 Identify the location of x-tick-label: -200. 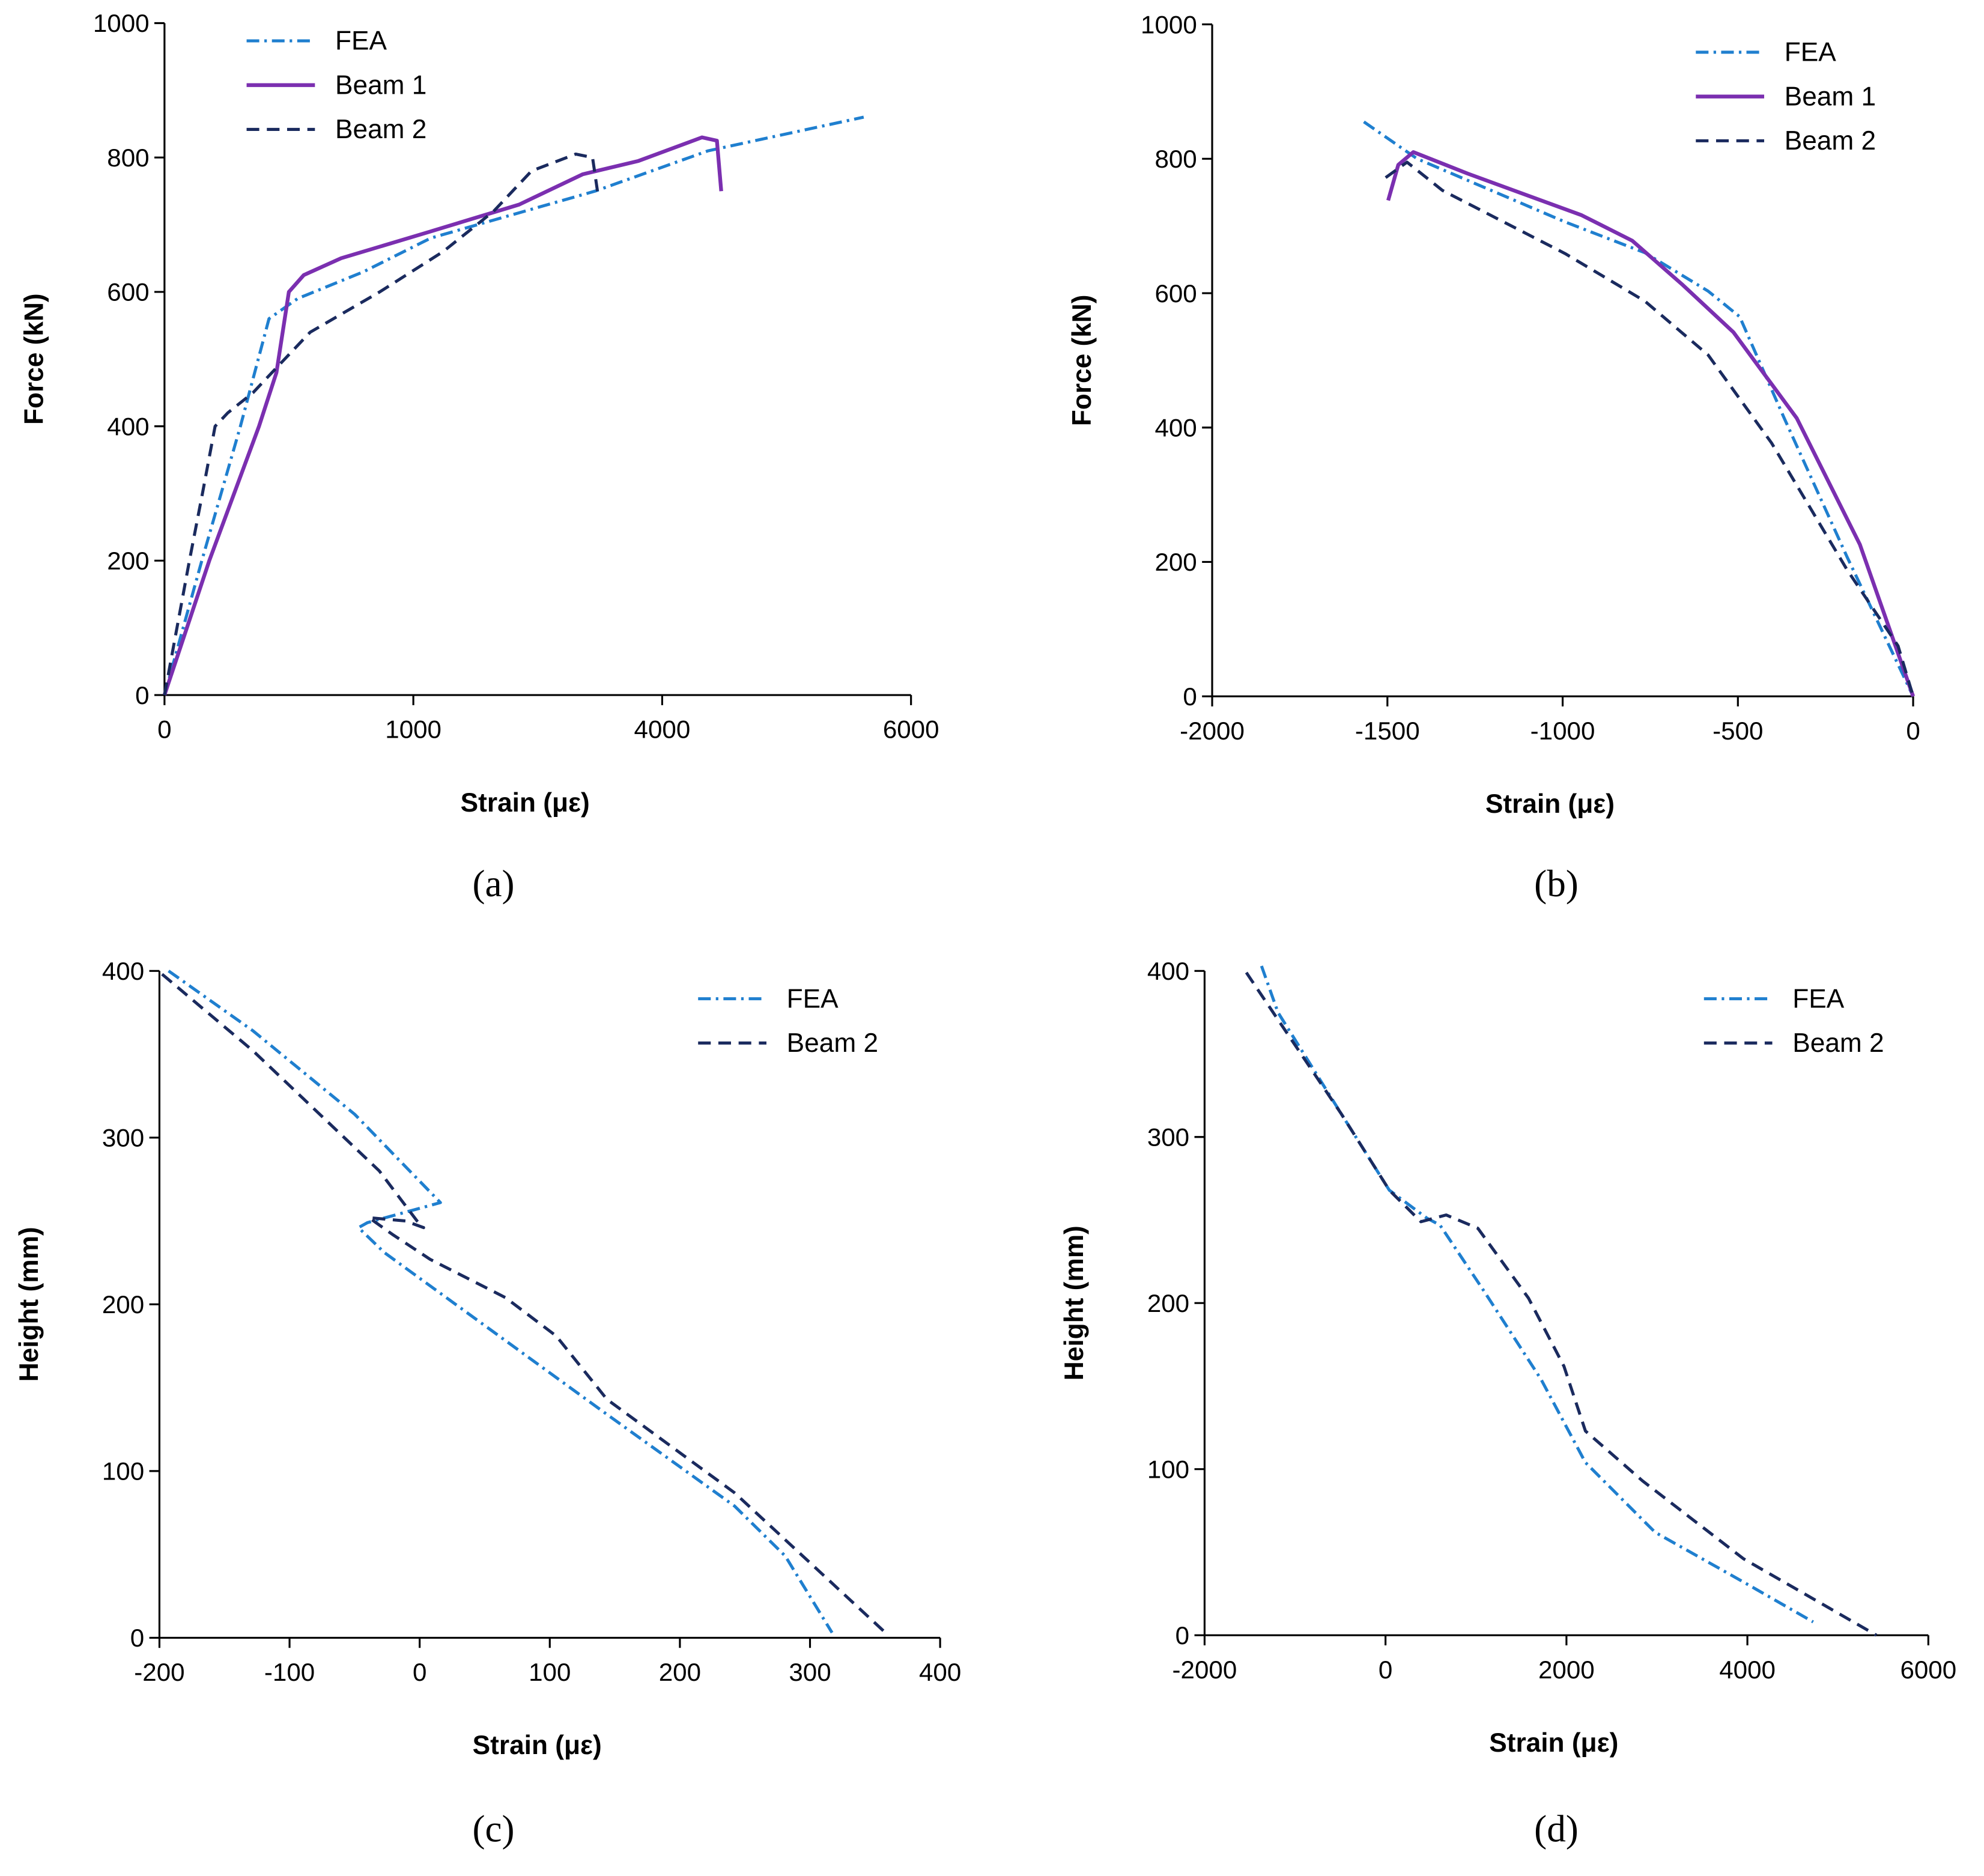
(159, 1672).